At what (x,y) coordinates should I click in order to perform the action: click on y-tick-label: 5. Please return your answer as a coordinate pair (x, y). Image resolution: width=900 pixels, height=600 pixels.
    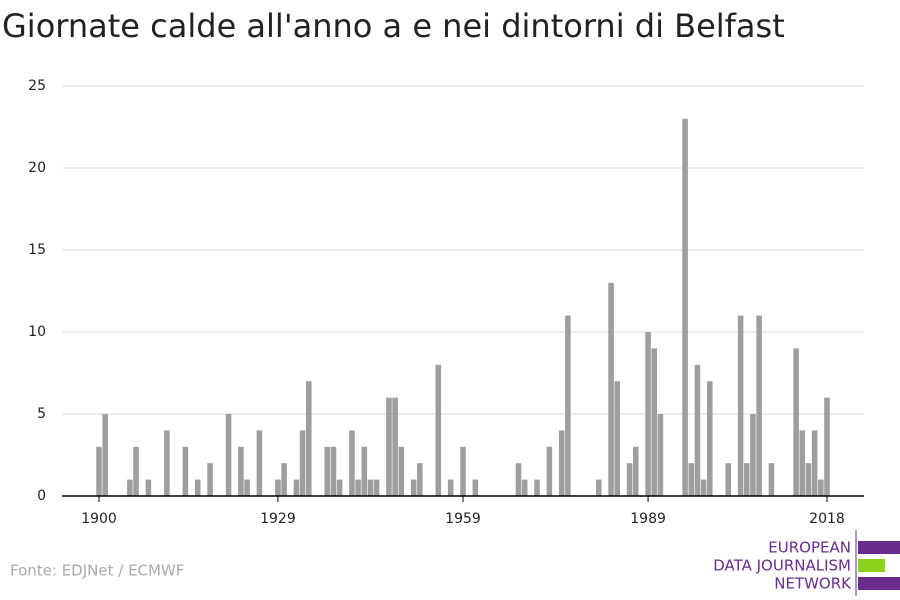
    Looking at the image, I should click on (41, 414).